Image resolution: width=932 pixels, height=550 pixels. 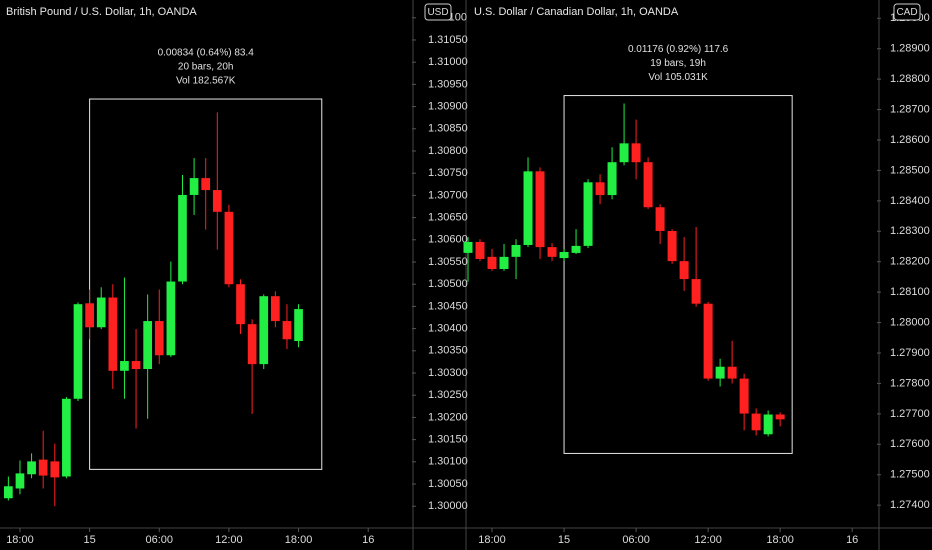 What do you see at coordinates (448, 284) in the screenshot?
I see `y-tick-label: 1.30500` at bounding box center [448, 284].